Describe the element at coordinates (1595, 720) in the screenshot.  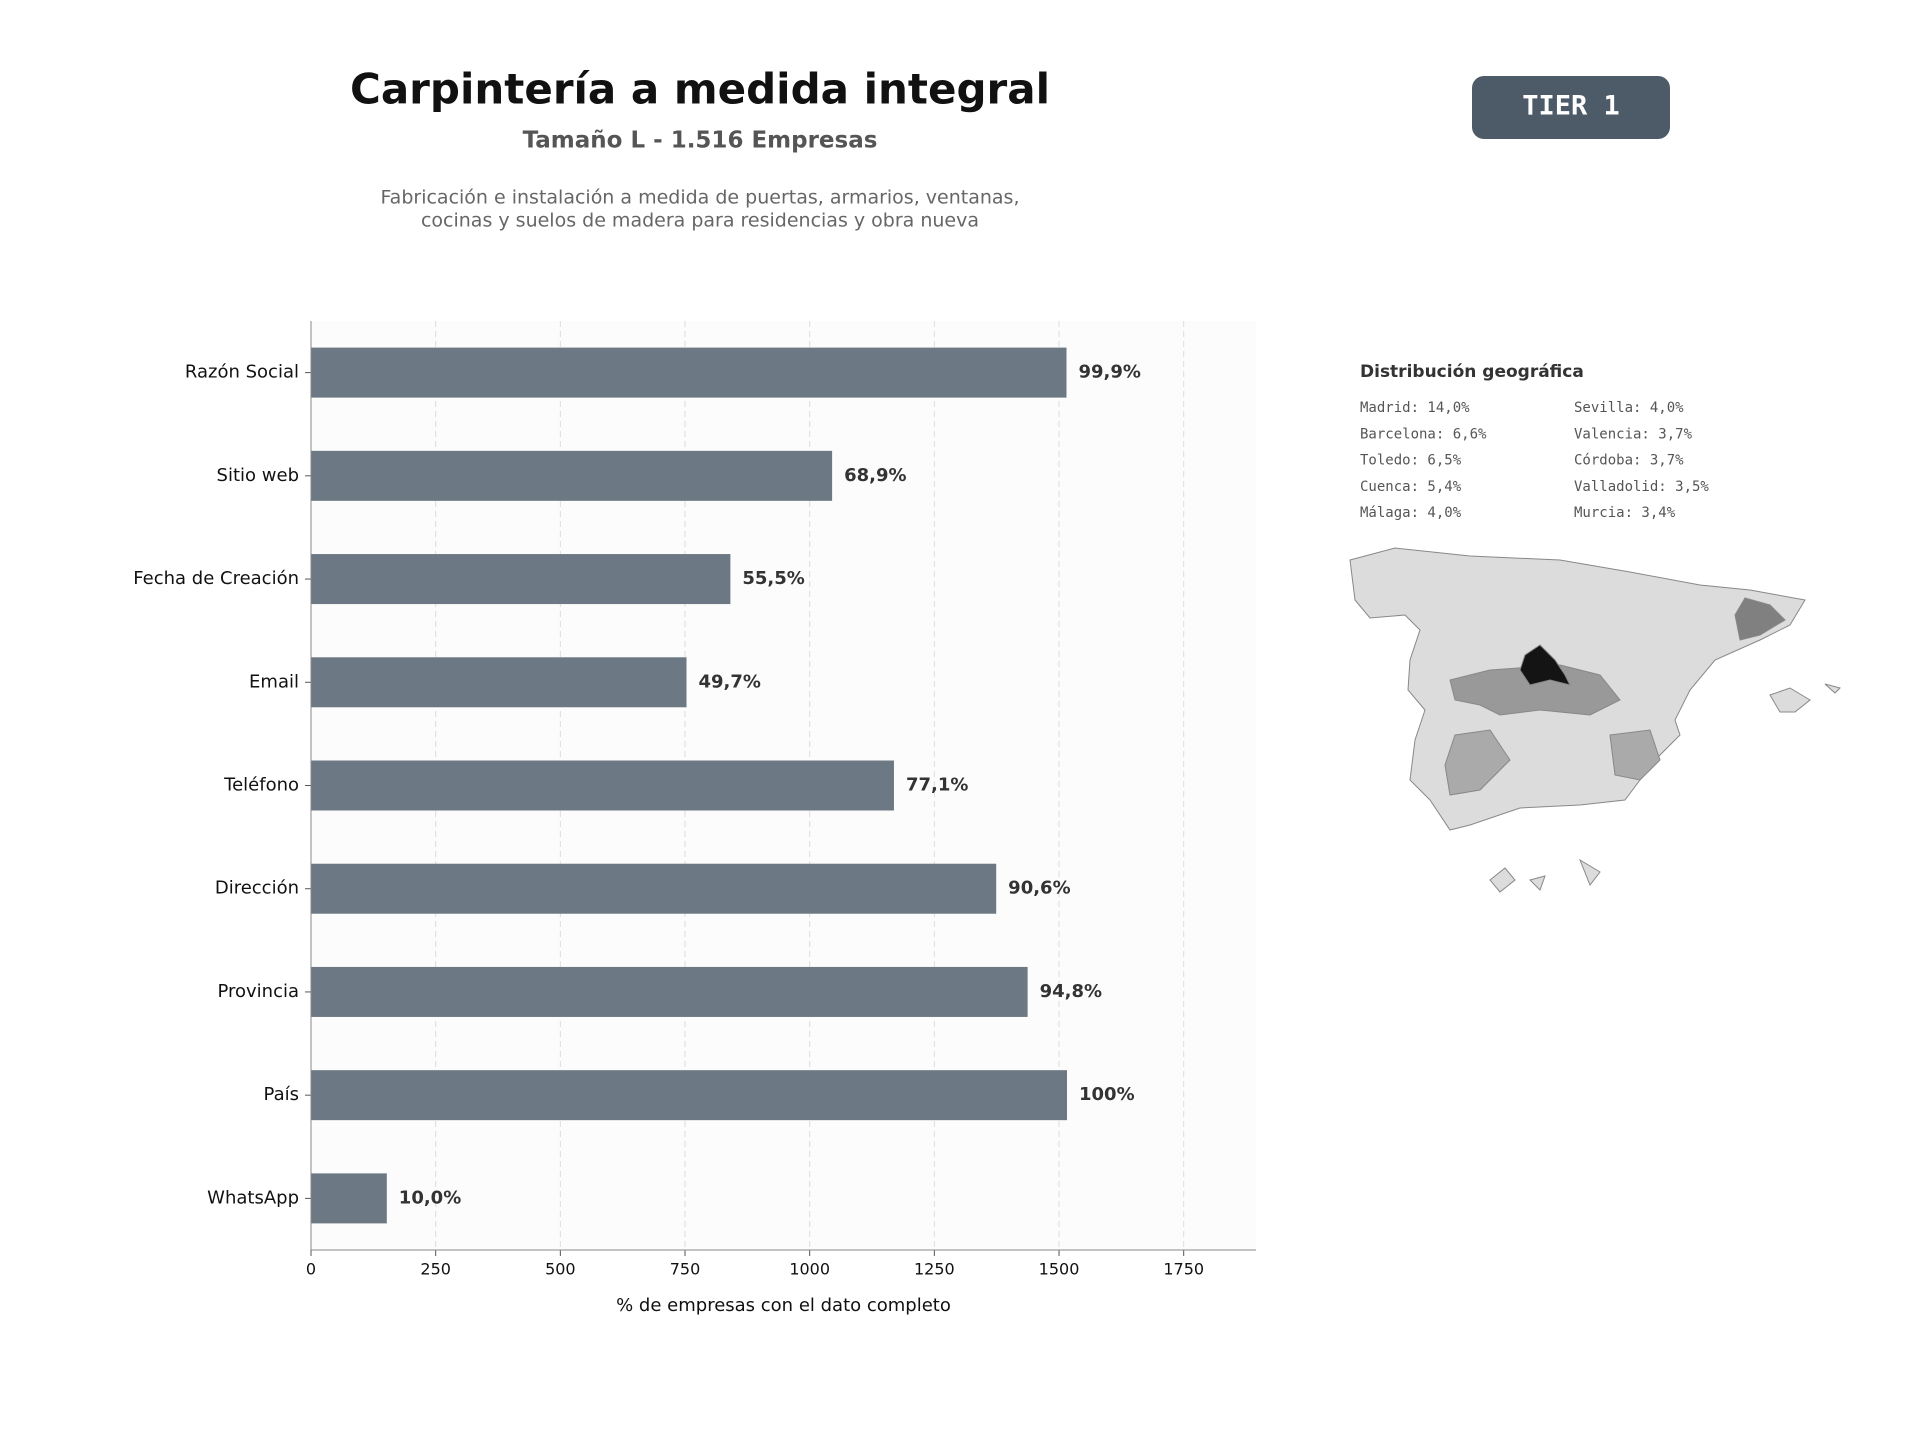
I see `map` at that location.